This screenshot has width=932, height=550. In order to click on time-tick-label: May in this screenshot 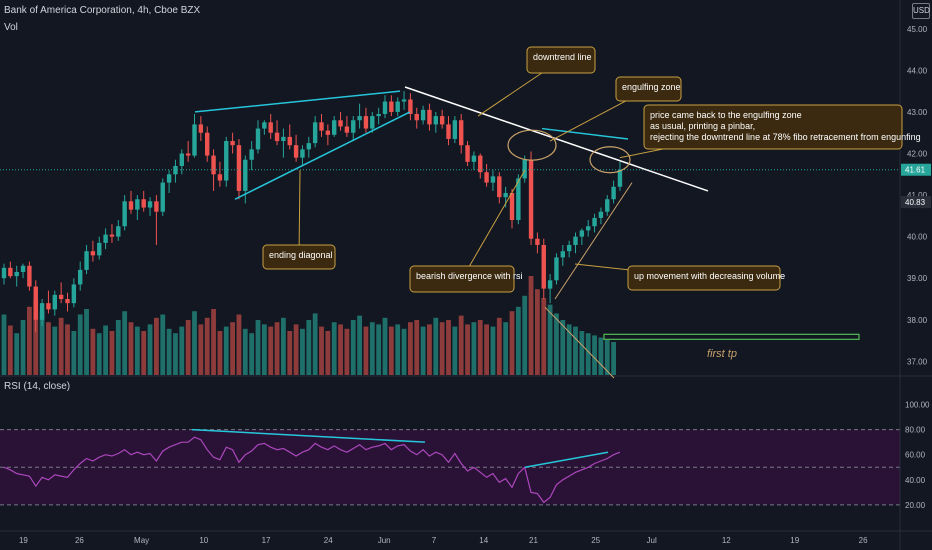, I will do `click(141, 540)`.